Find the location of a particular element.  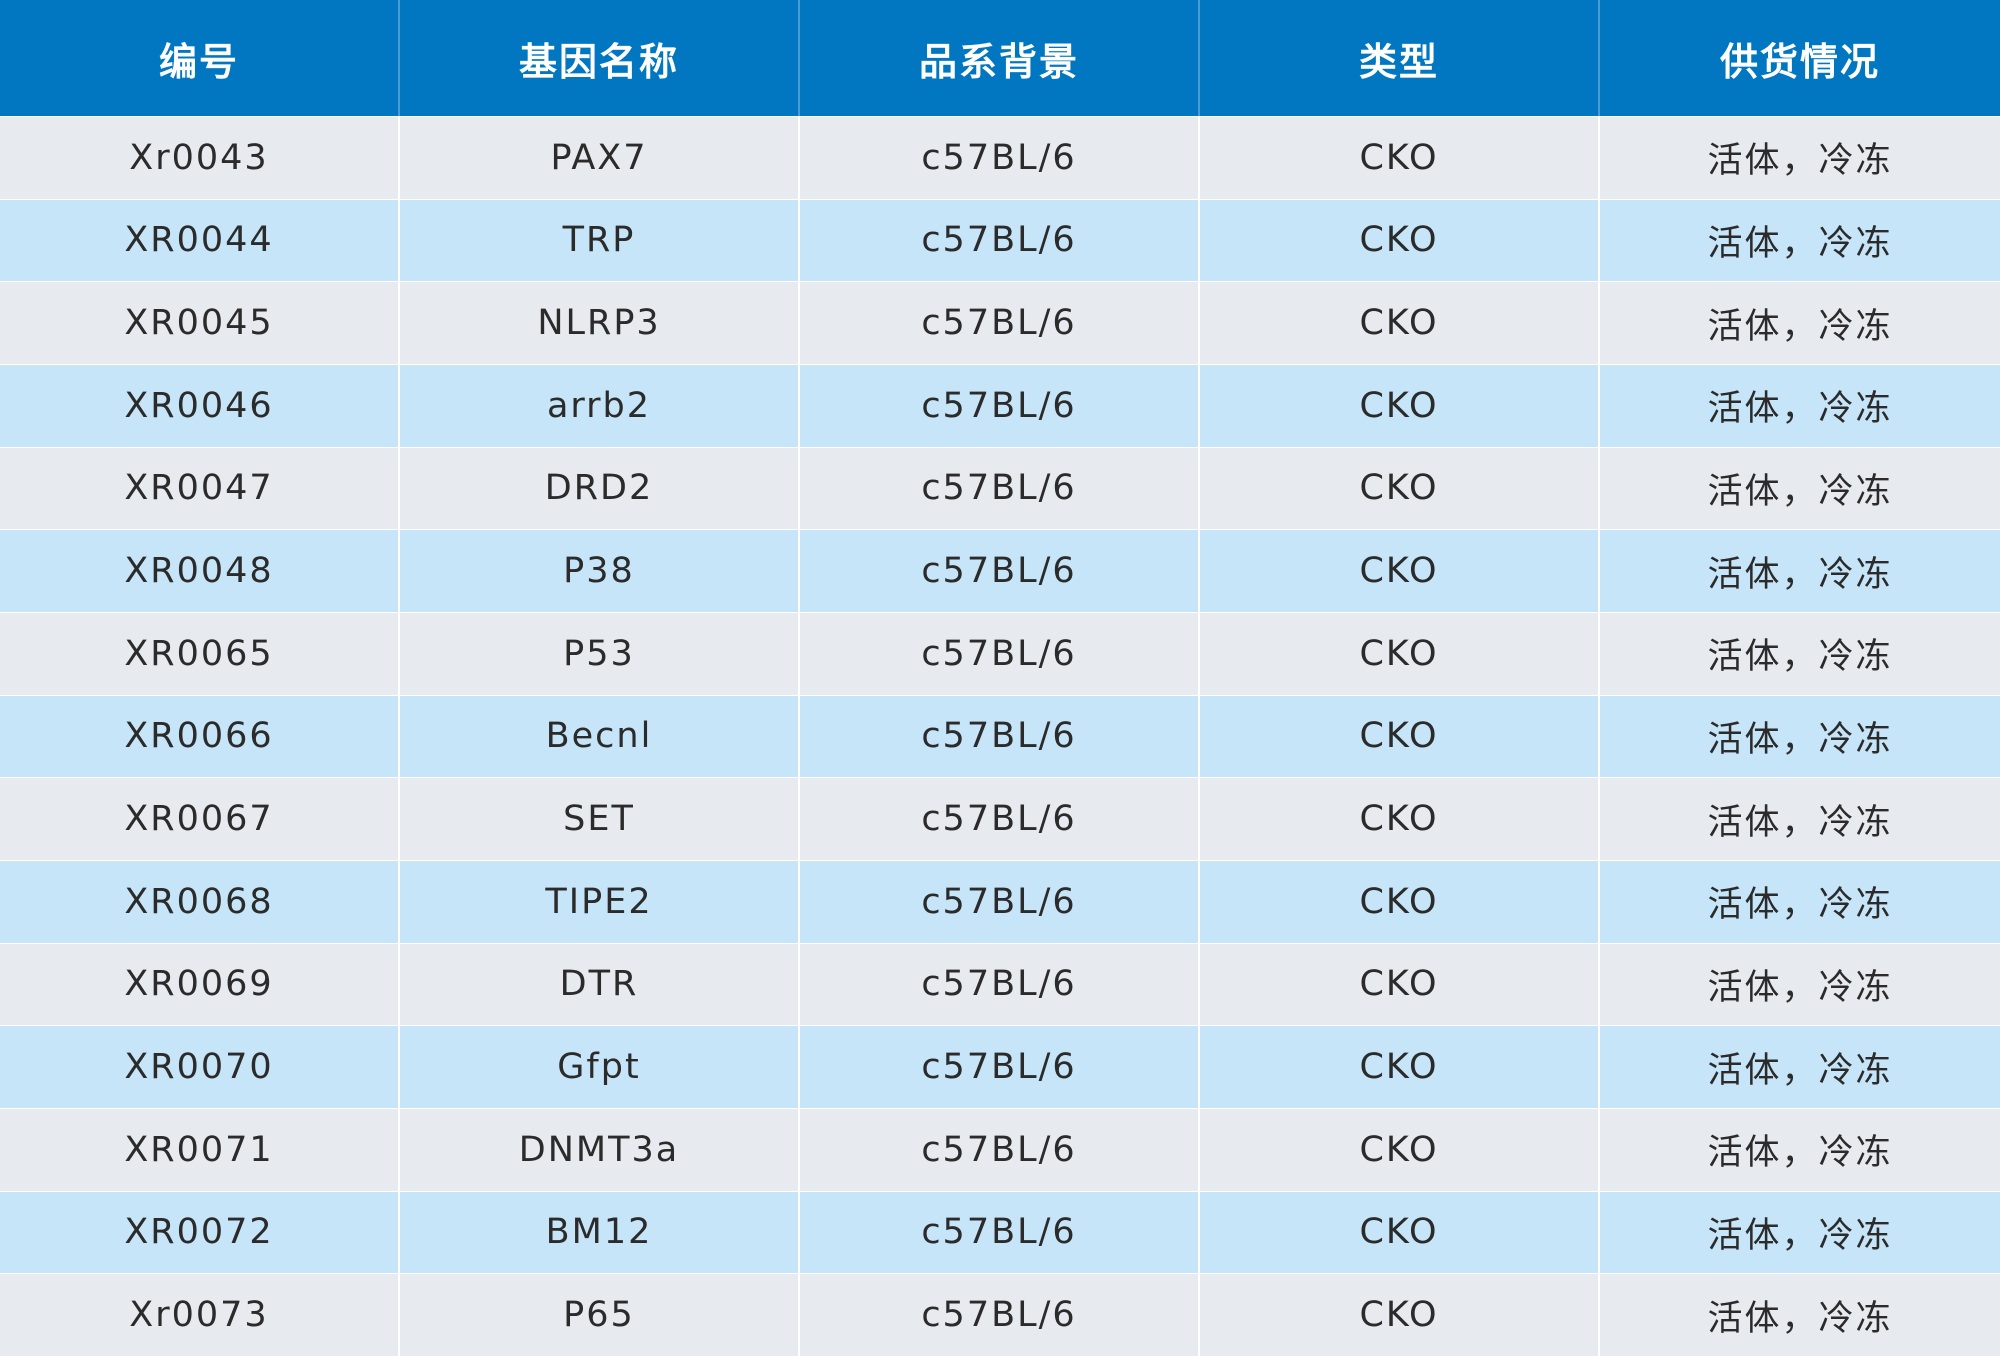

cell-id: XR0070 is located at coordinates (200, 1067).